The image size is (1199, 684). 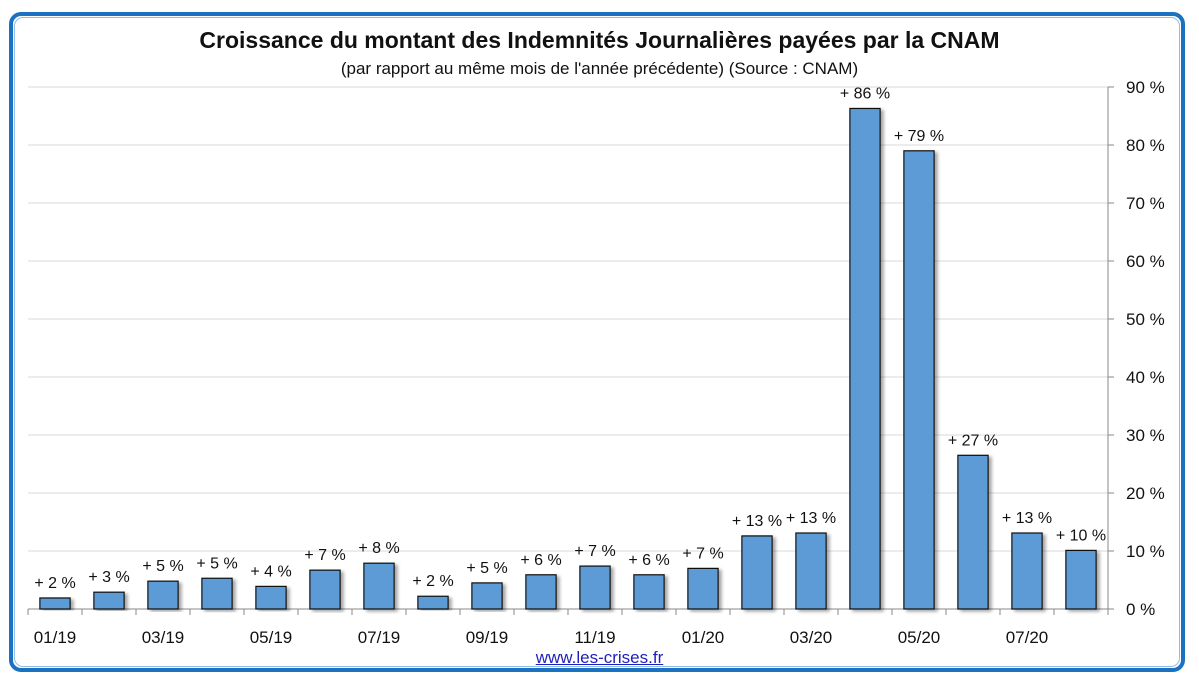 What do you see at coordinates (703, 637) in the screenshot?
I see `x-tick-label: 01/20` at bounding box center [703, 637].